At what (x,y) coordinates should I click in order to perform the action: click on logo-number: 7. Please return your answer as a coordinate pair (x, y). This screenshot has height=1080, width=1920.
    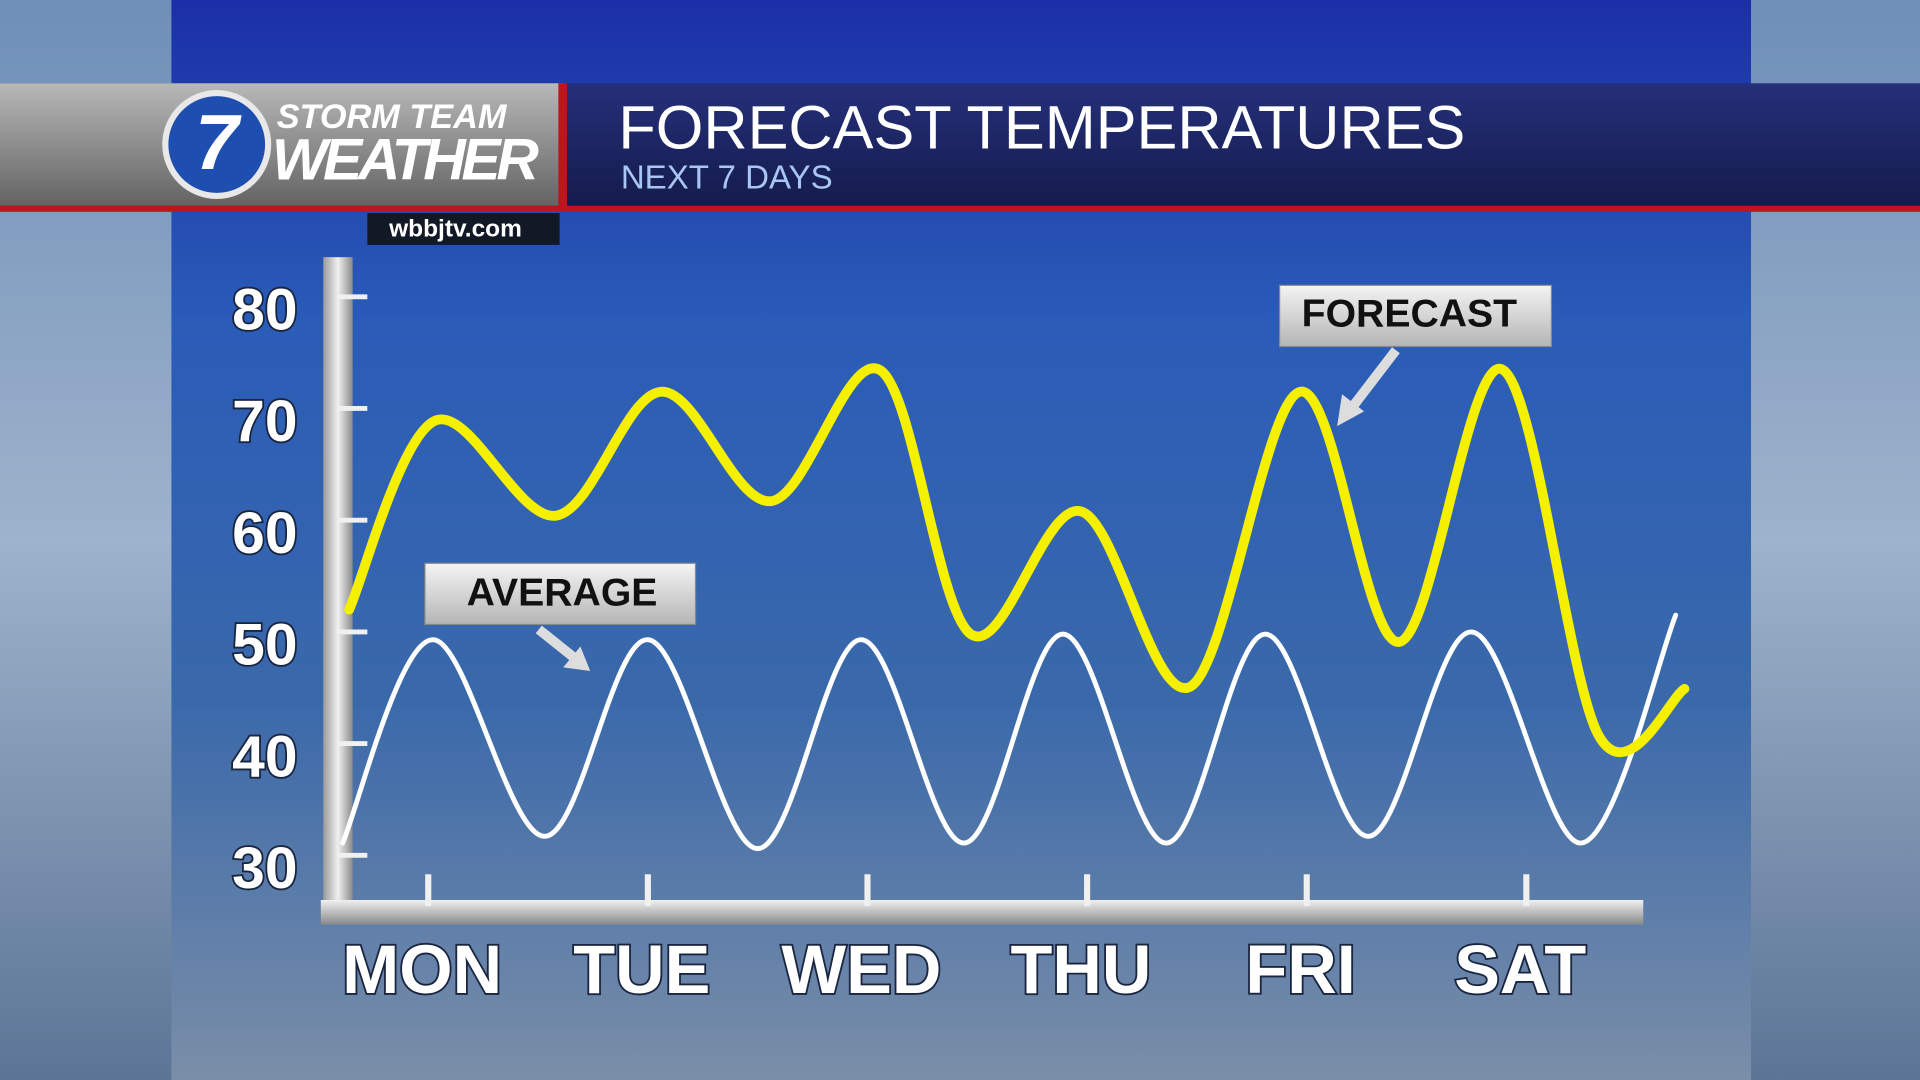
    Looking at the image, I should click on (218, 142).